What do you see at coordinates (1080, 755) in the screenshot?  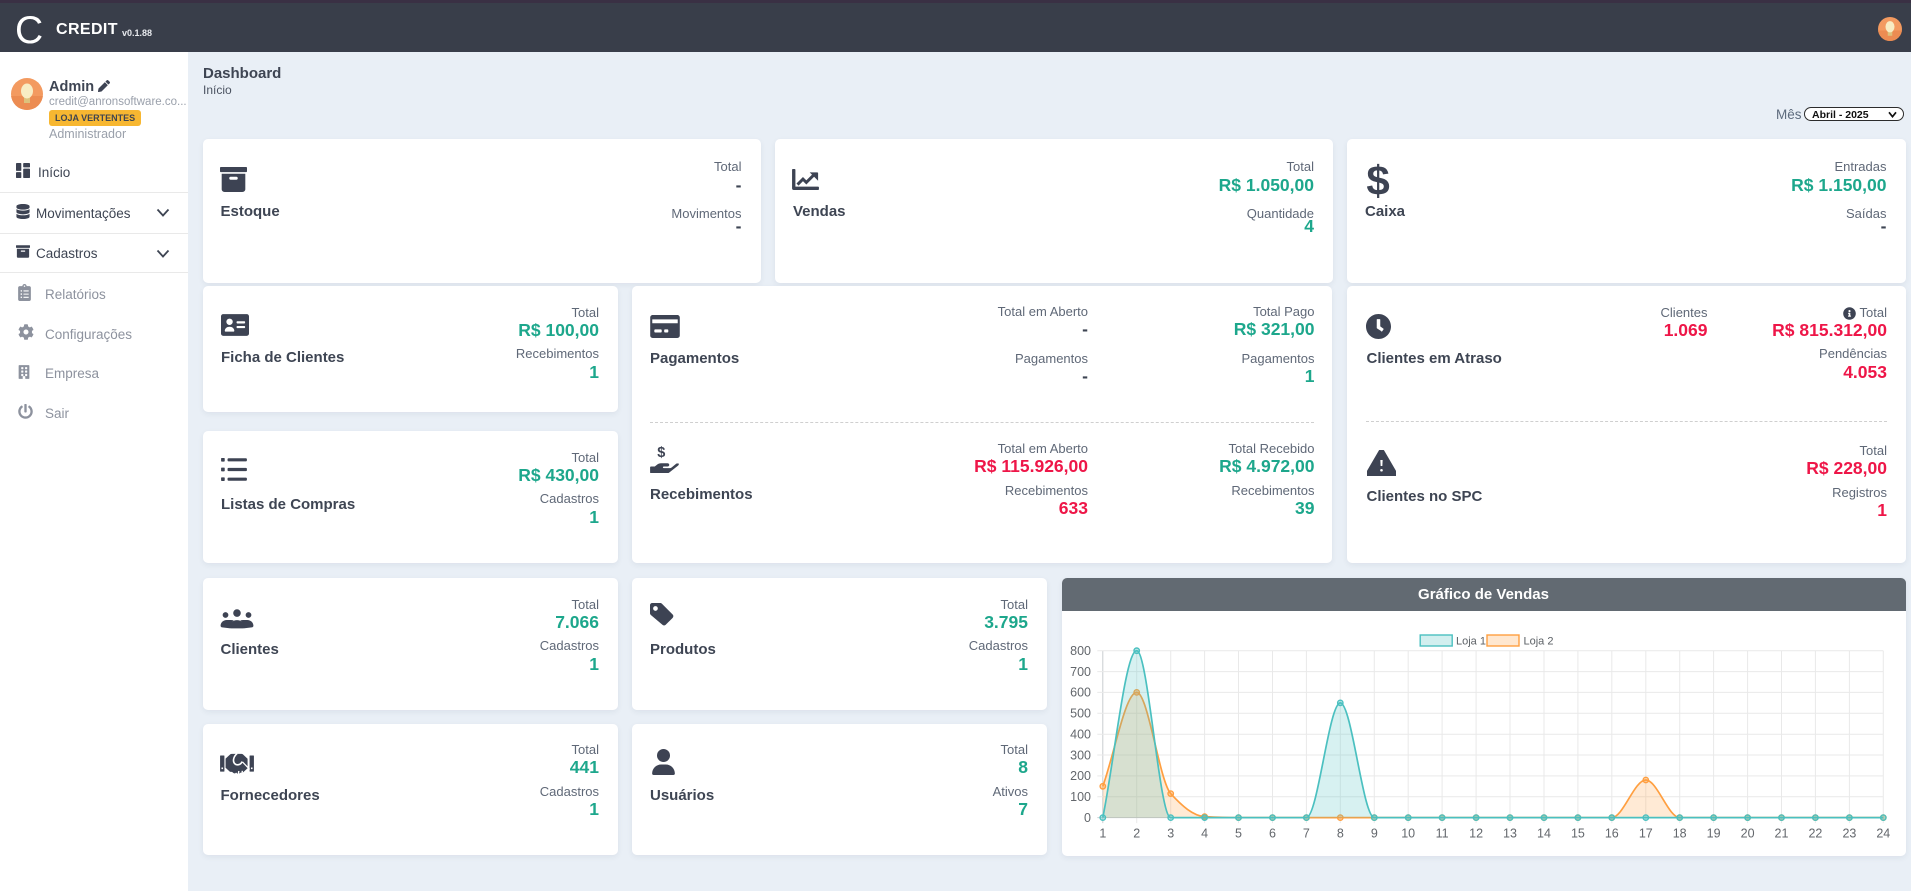 I see `svg-text: 300` at bounding box center [1080, 755].